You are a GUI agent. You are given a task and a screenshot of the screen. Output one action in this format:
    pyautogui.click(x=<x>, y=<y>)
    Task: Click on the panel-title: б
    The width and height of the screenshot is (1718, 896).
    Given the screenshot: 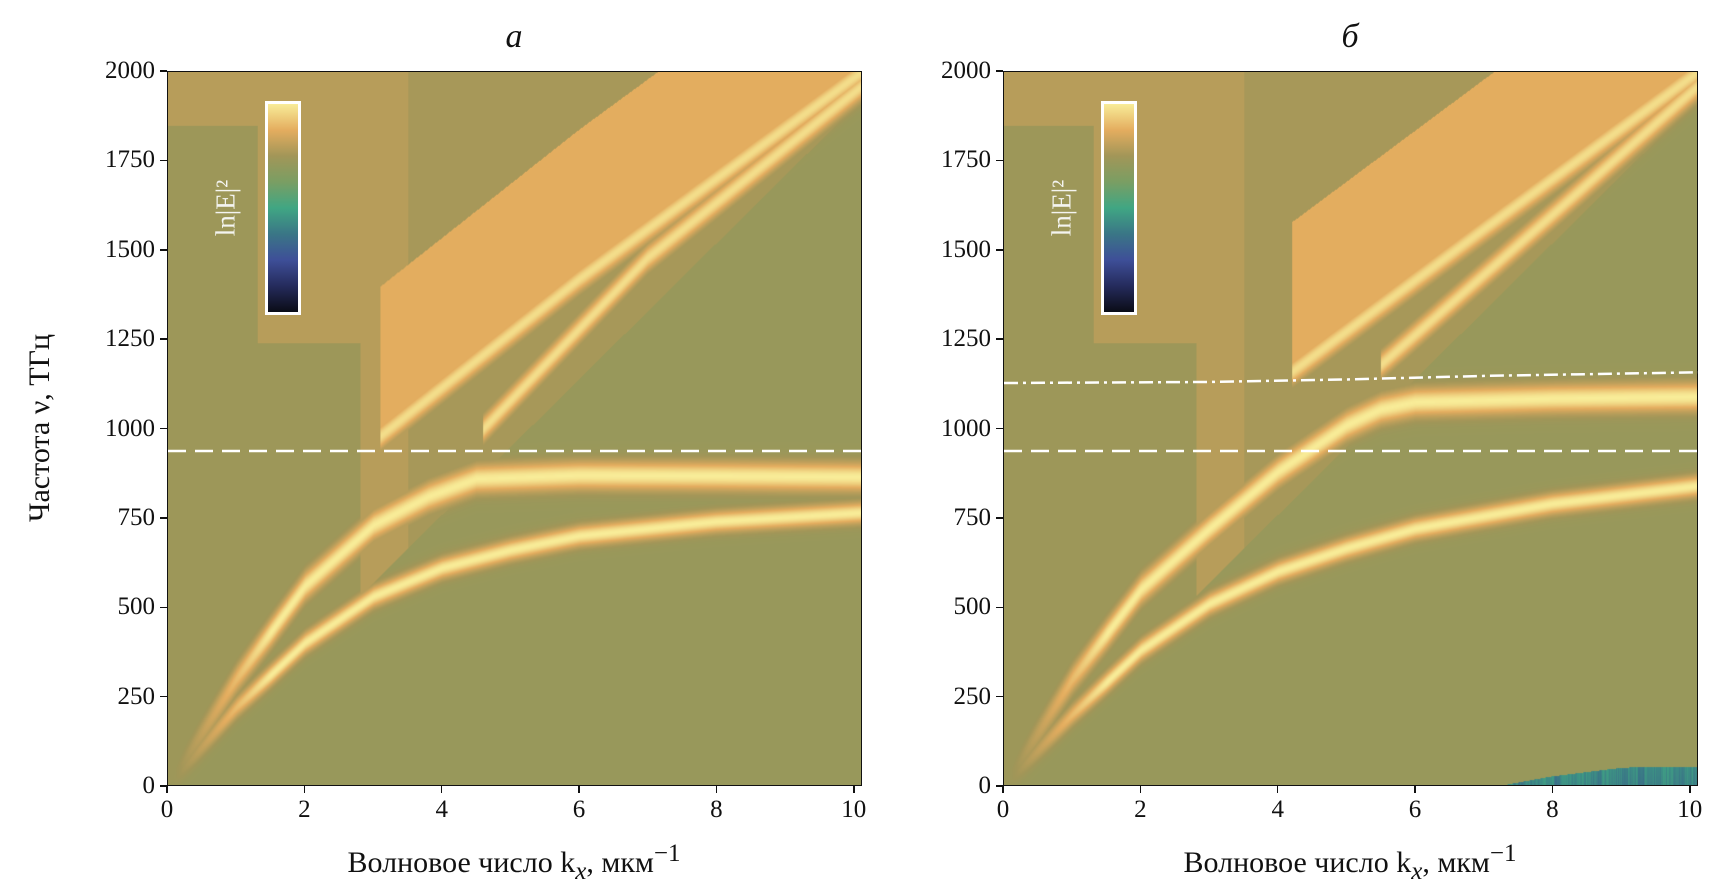 What is the action you would take?
    pyautogui.click(x=1350, y=36)
    